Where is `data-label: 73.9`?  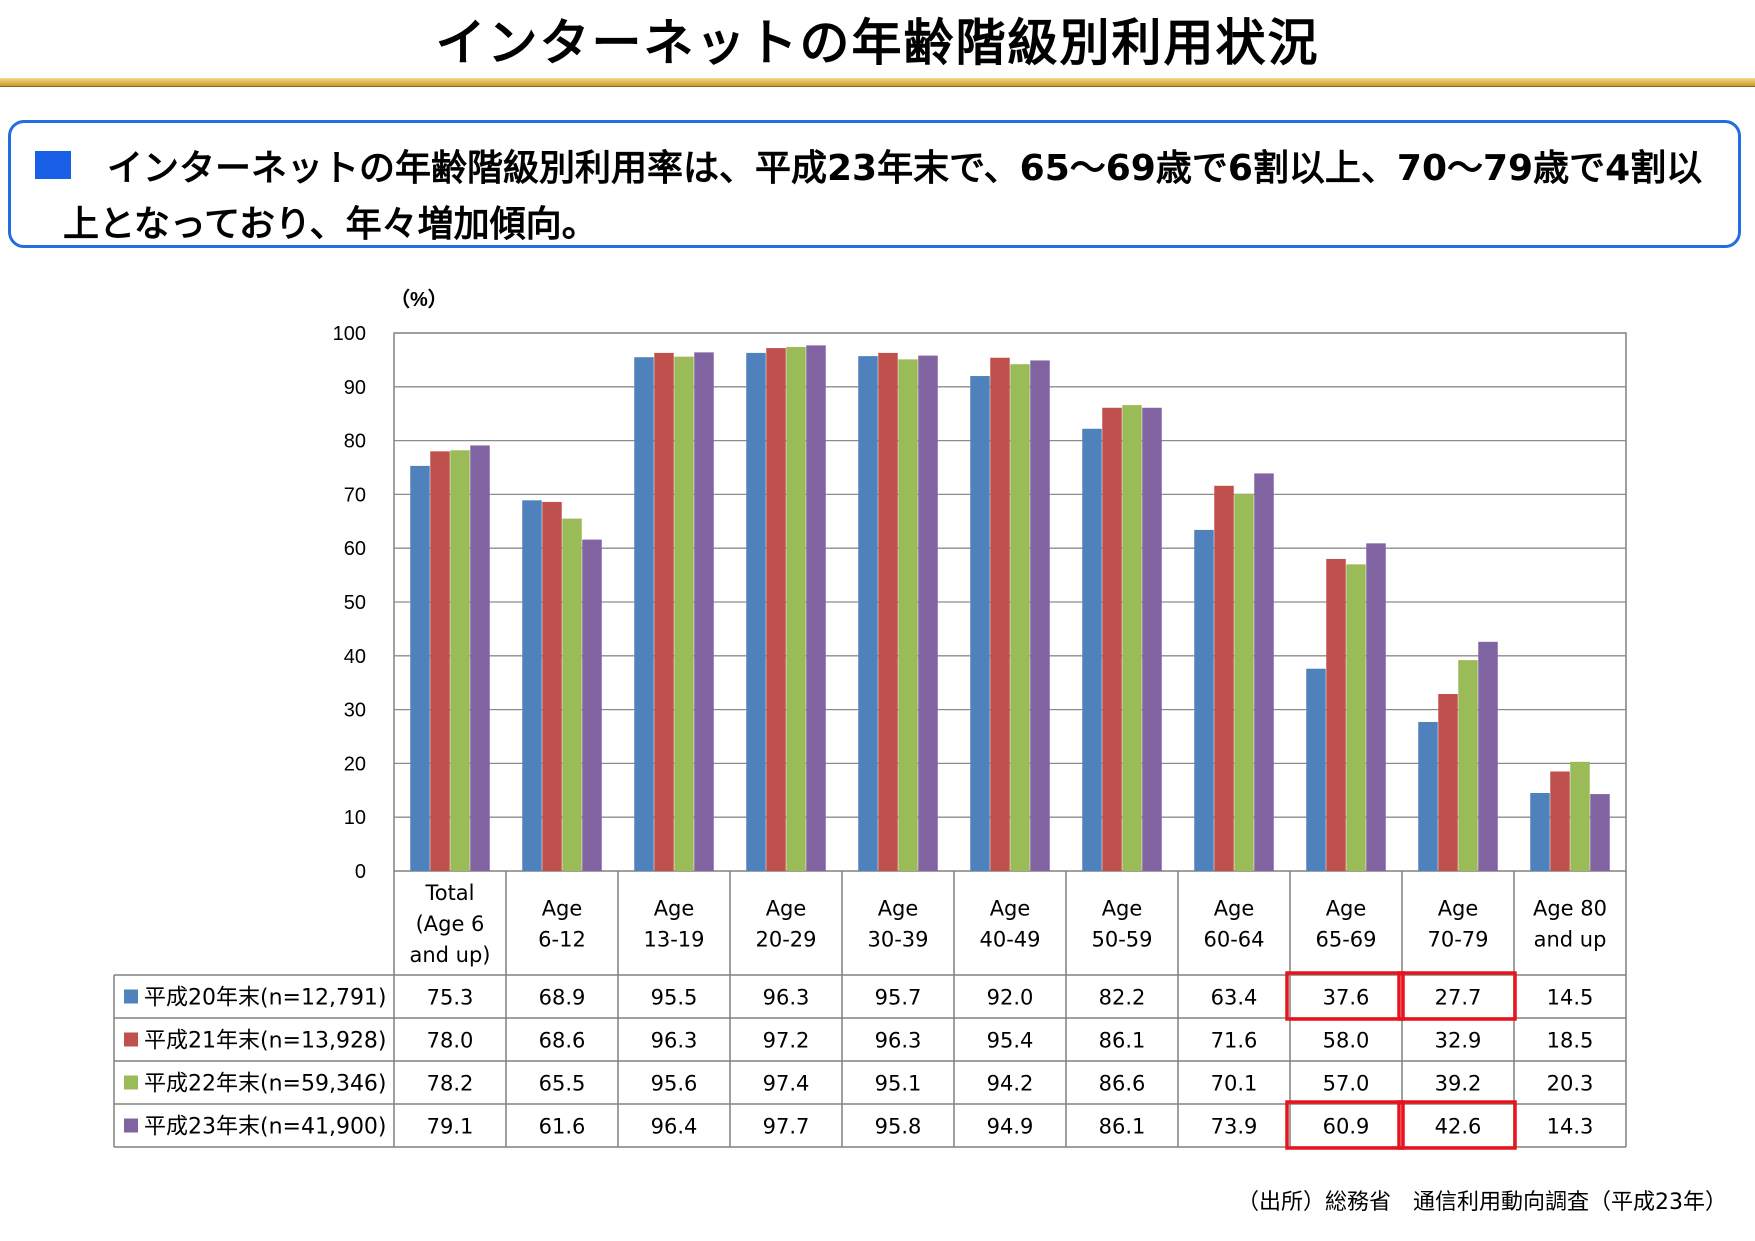
data-label: 73.9 is located at coordinates (1234, 1127).